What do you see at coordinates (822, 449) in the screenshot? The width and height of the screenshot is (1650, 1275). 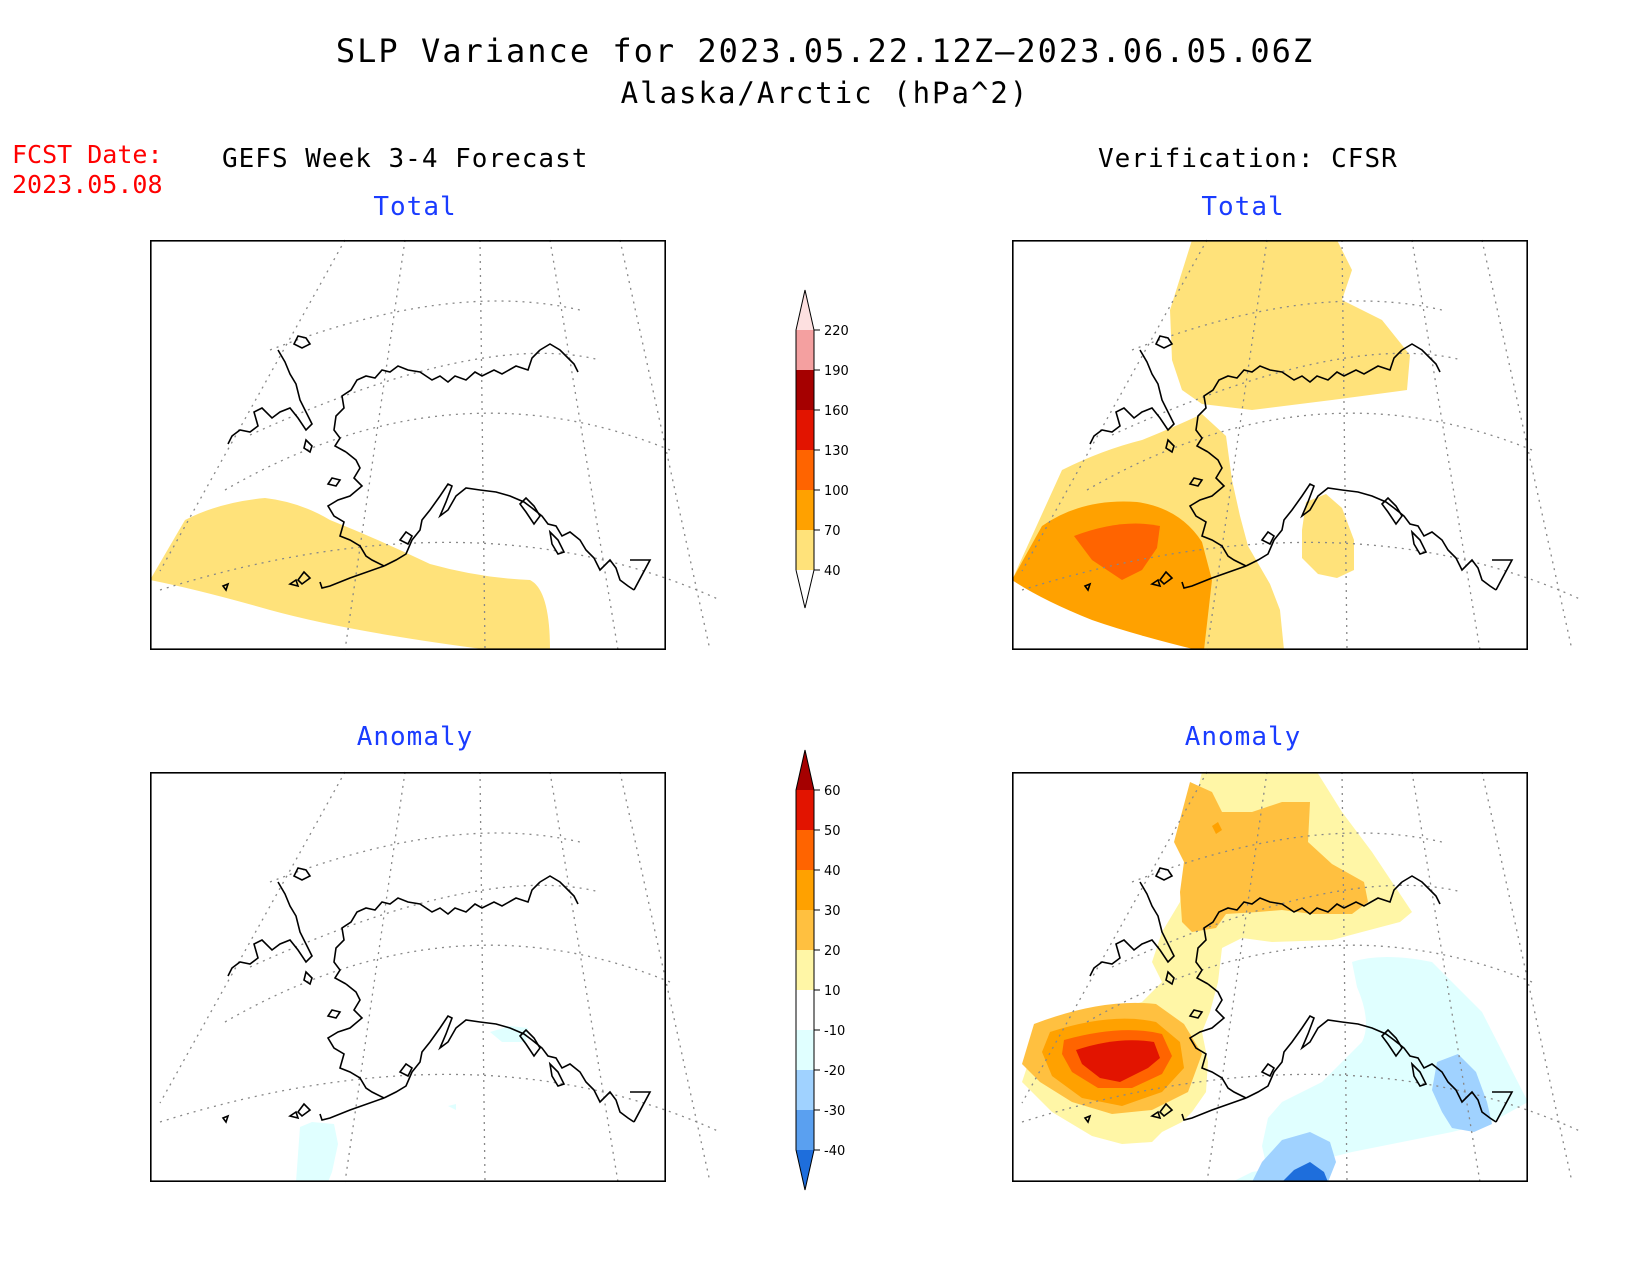 I see `total-colorbar: 40 70 100 130 160 190 220` at bounding box center [822, 449].